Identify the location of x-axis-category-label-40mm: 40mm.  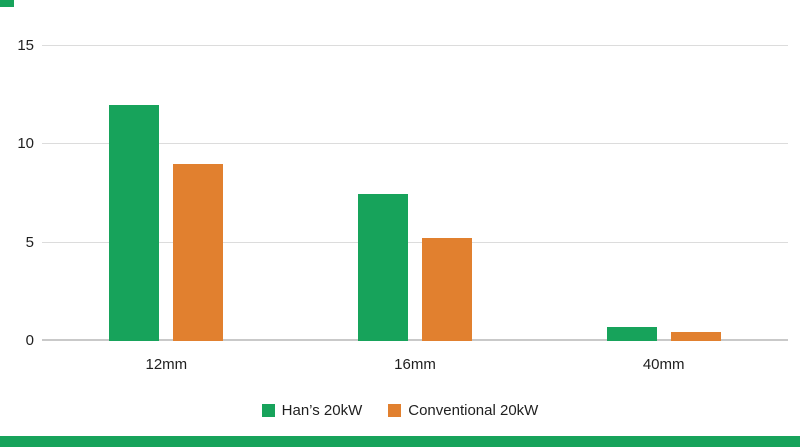
(663, 364).